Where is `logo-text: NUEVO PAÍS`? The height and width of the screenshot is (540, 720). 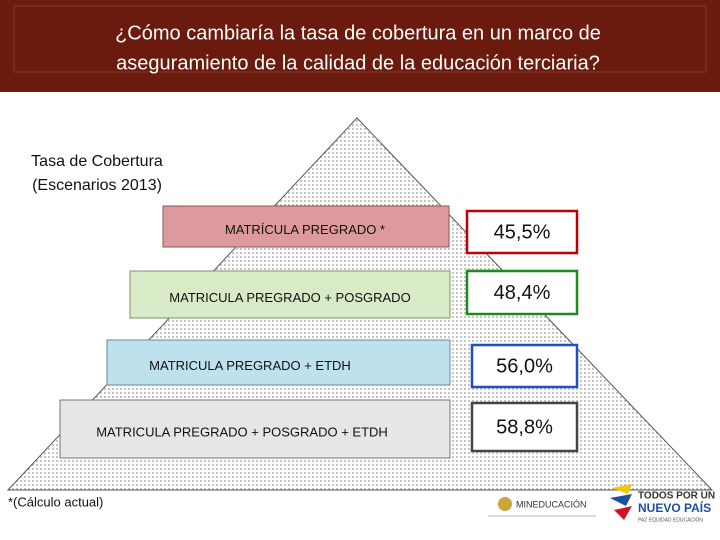 logo-text: NUEVO PAÍS is located at coordinates (674, 507).